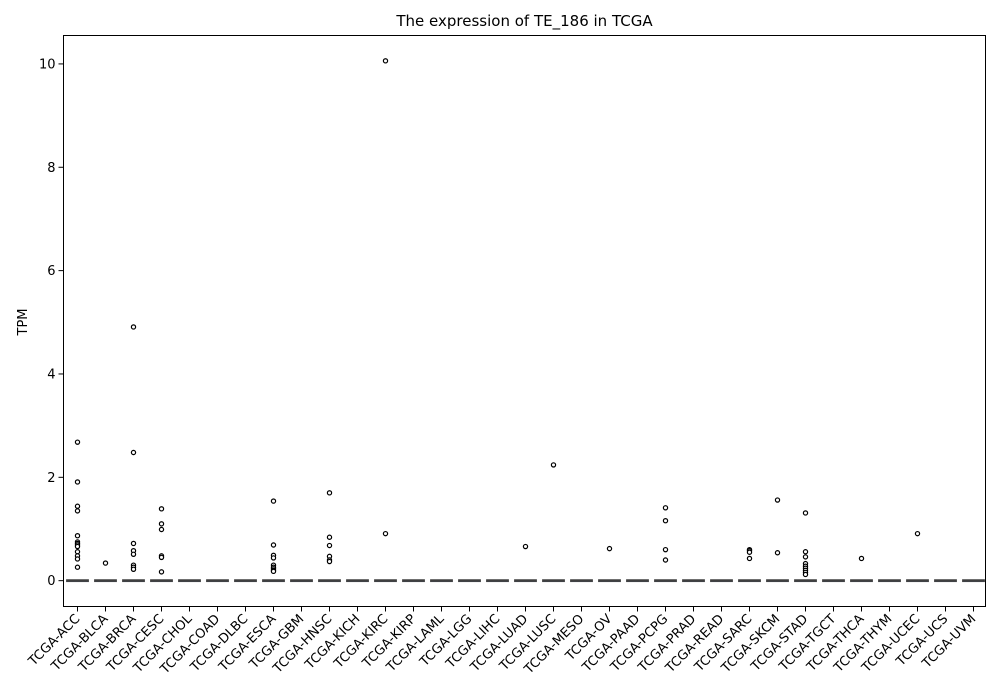 The width and height of the screenshot is (1000, 700). What do you see at coordinates (47, 64) in the screenshot?
I see `y-tick-label: 10` at bounding box center [47, 64].